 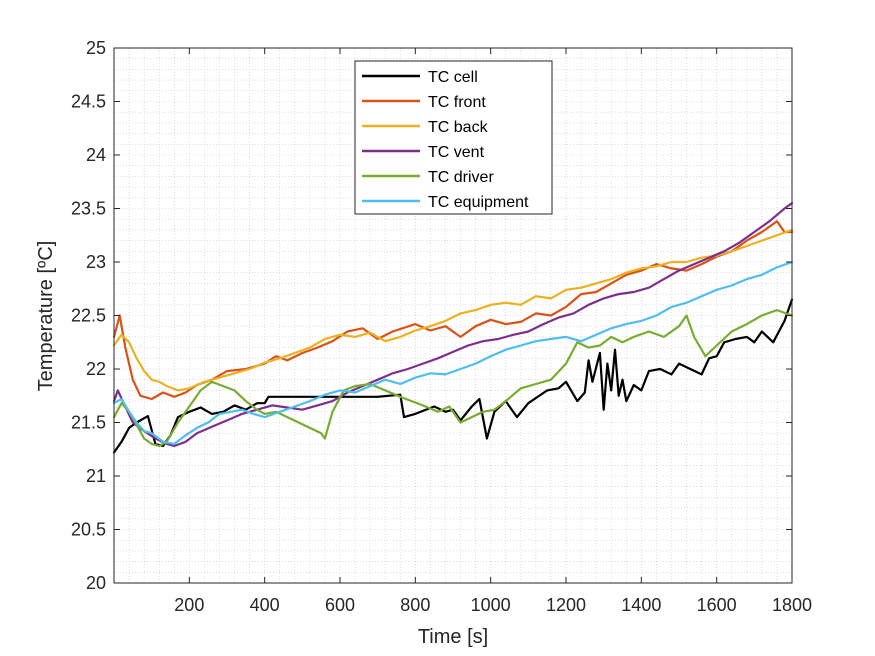 What do you see at coordinates (88, 423) in the screenshot?
I see `y-tick-label: 21.5` at bounding box center [88, 423].